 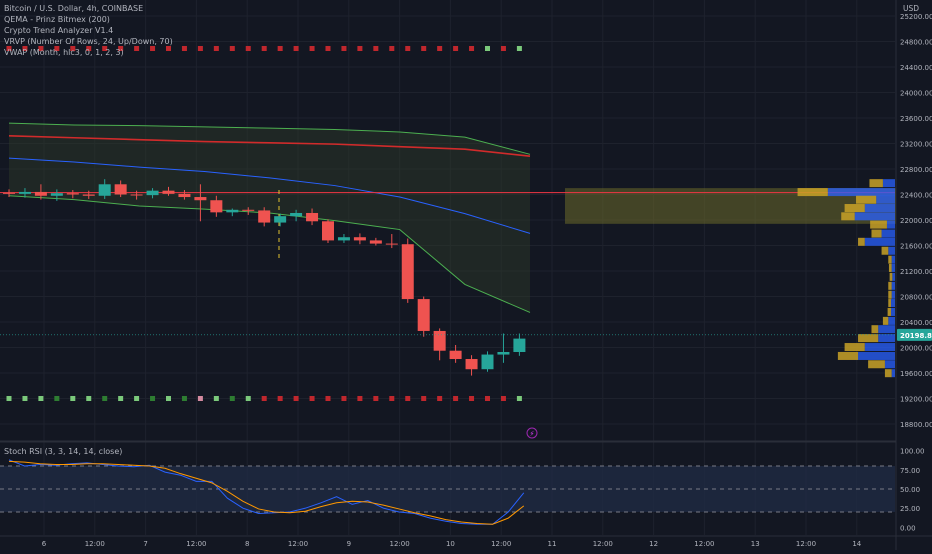 What do you see at coordinates (64, 52) in the screenshot?
I see `legend-vwap: VWAP (Month, hlc3, 0, 1, 2, 3)` at bounding box center [64, 52].